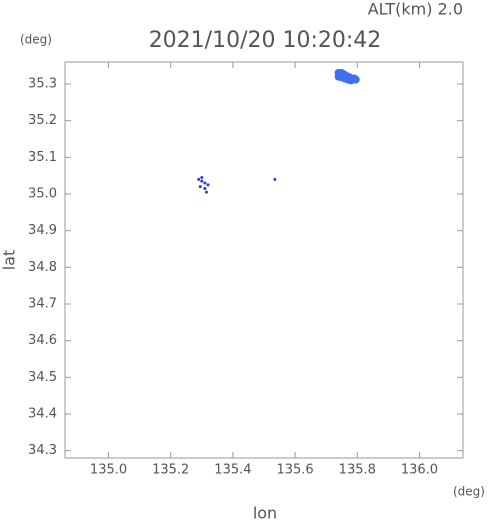  Describe the element at coordinates (419, 470) in the screenshot. I see `x-tick-label: 136.0` at that location.